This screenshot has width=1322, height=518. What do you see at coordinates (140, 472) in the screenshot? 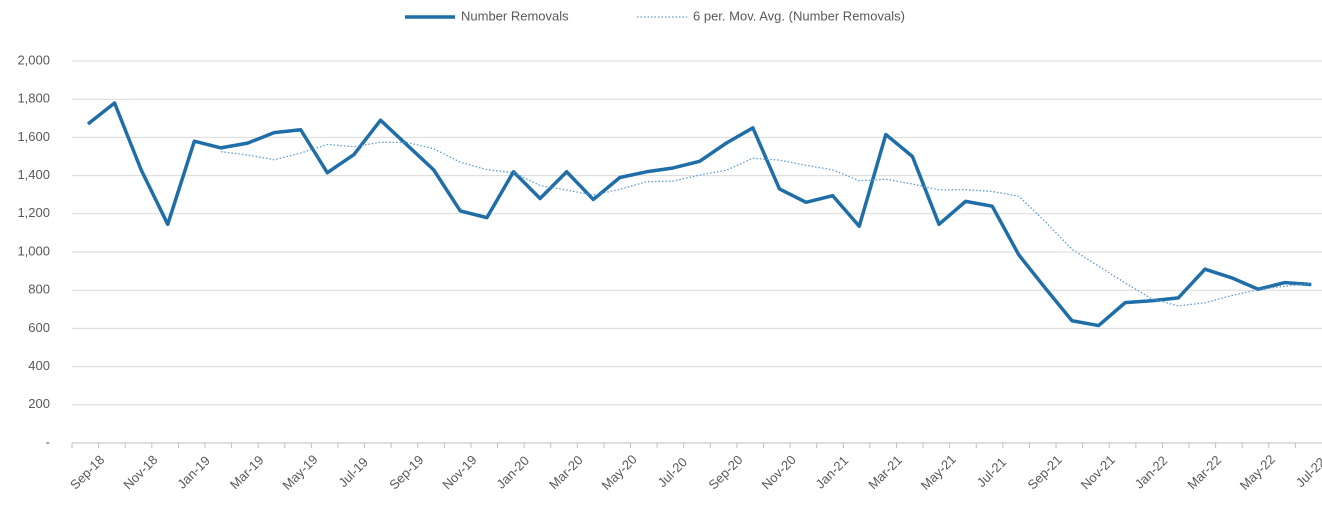
I see `x-tick-label: Nov-18` at bounding box center [140, 472].